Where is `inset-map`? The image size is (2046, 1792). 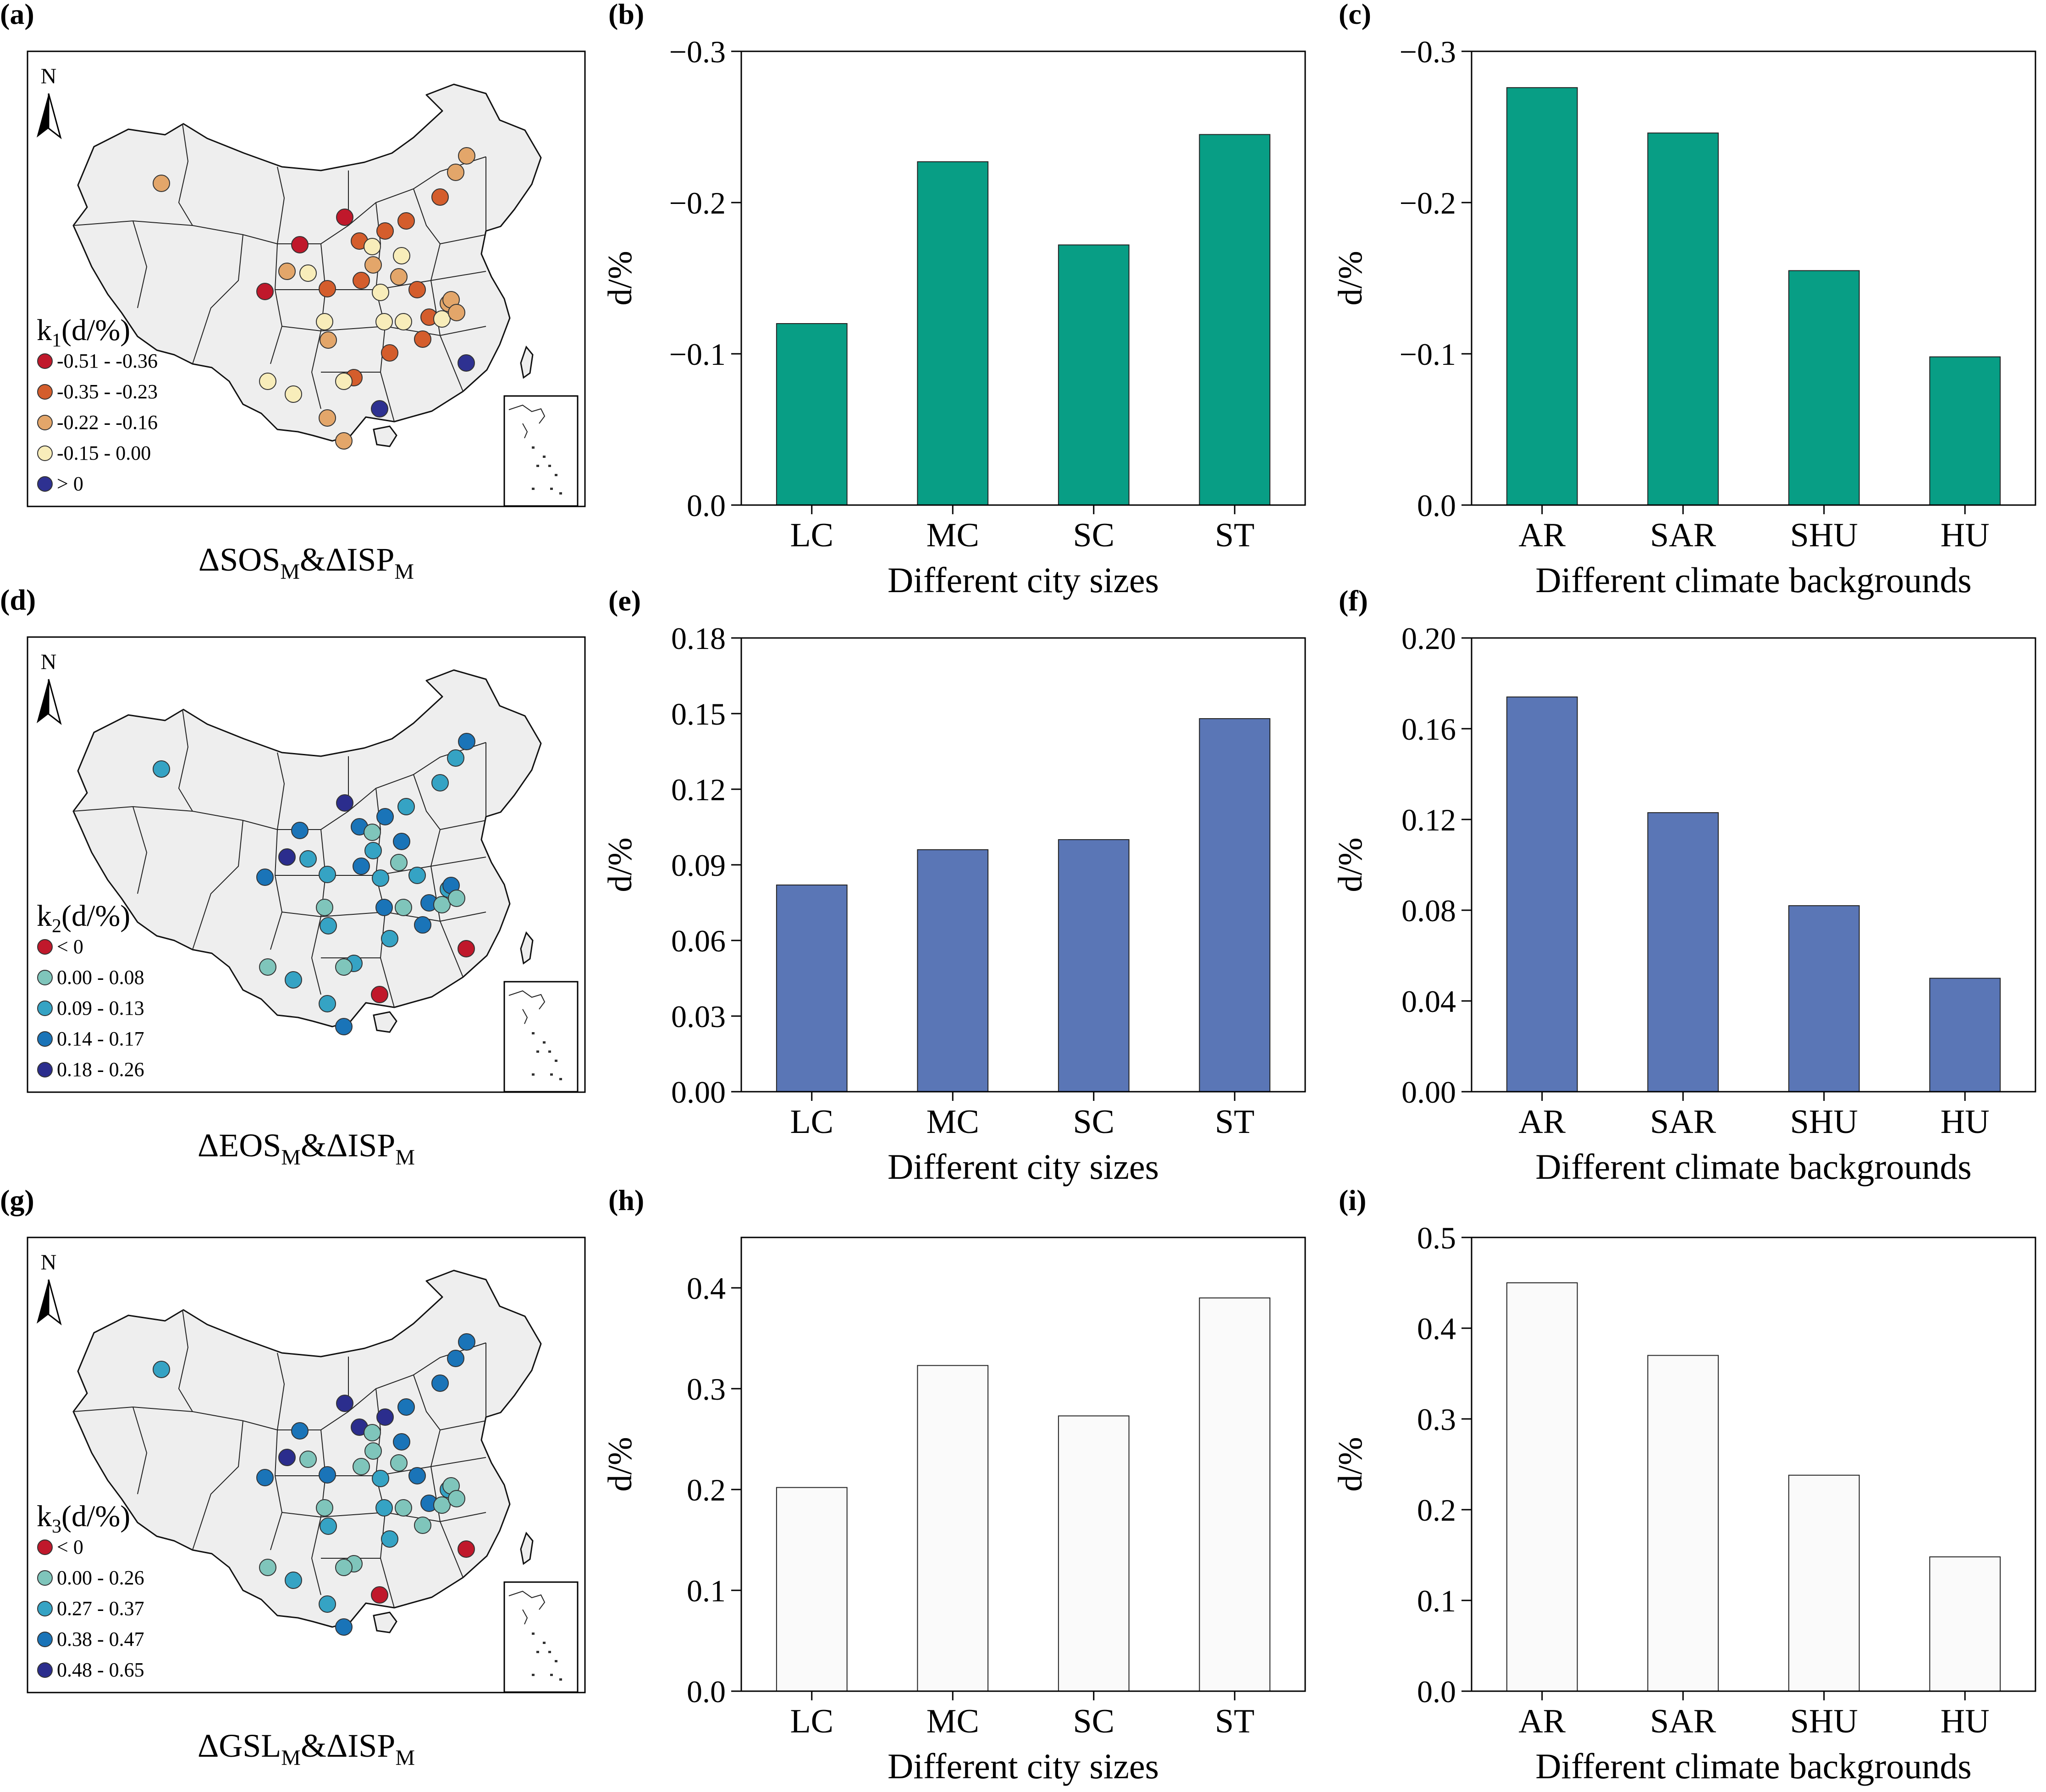
inset-map is located at coordinates (541, 1037).